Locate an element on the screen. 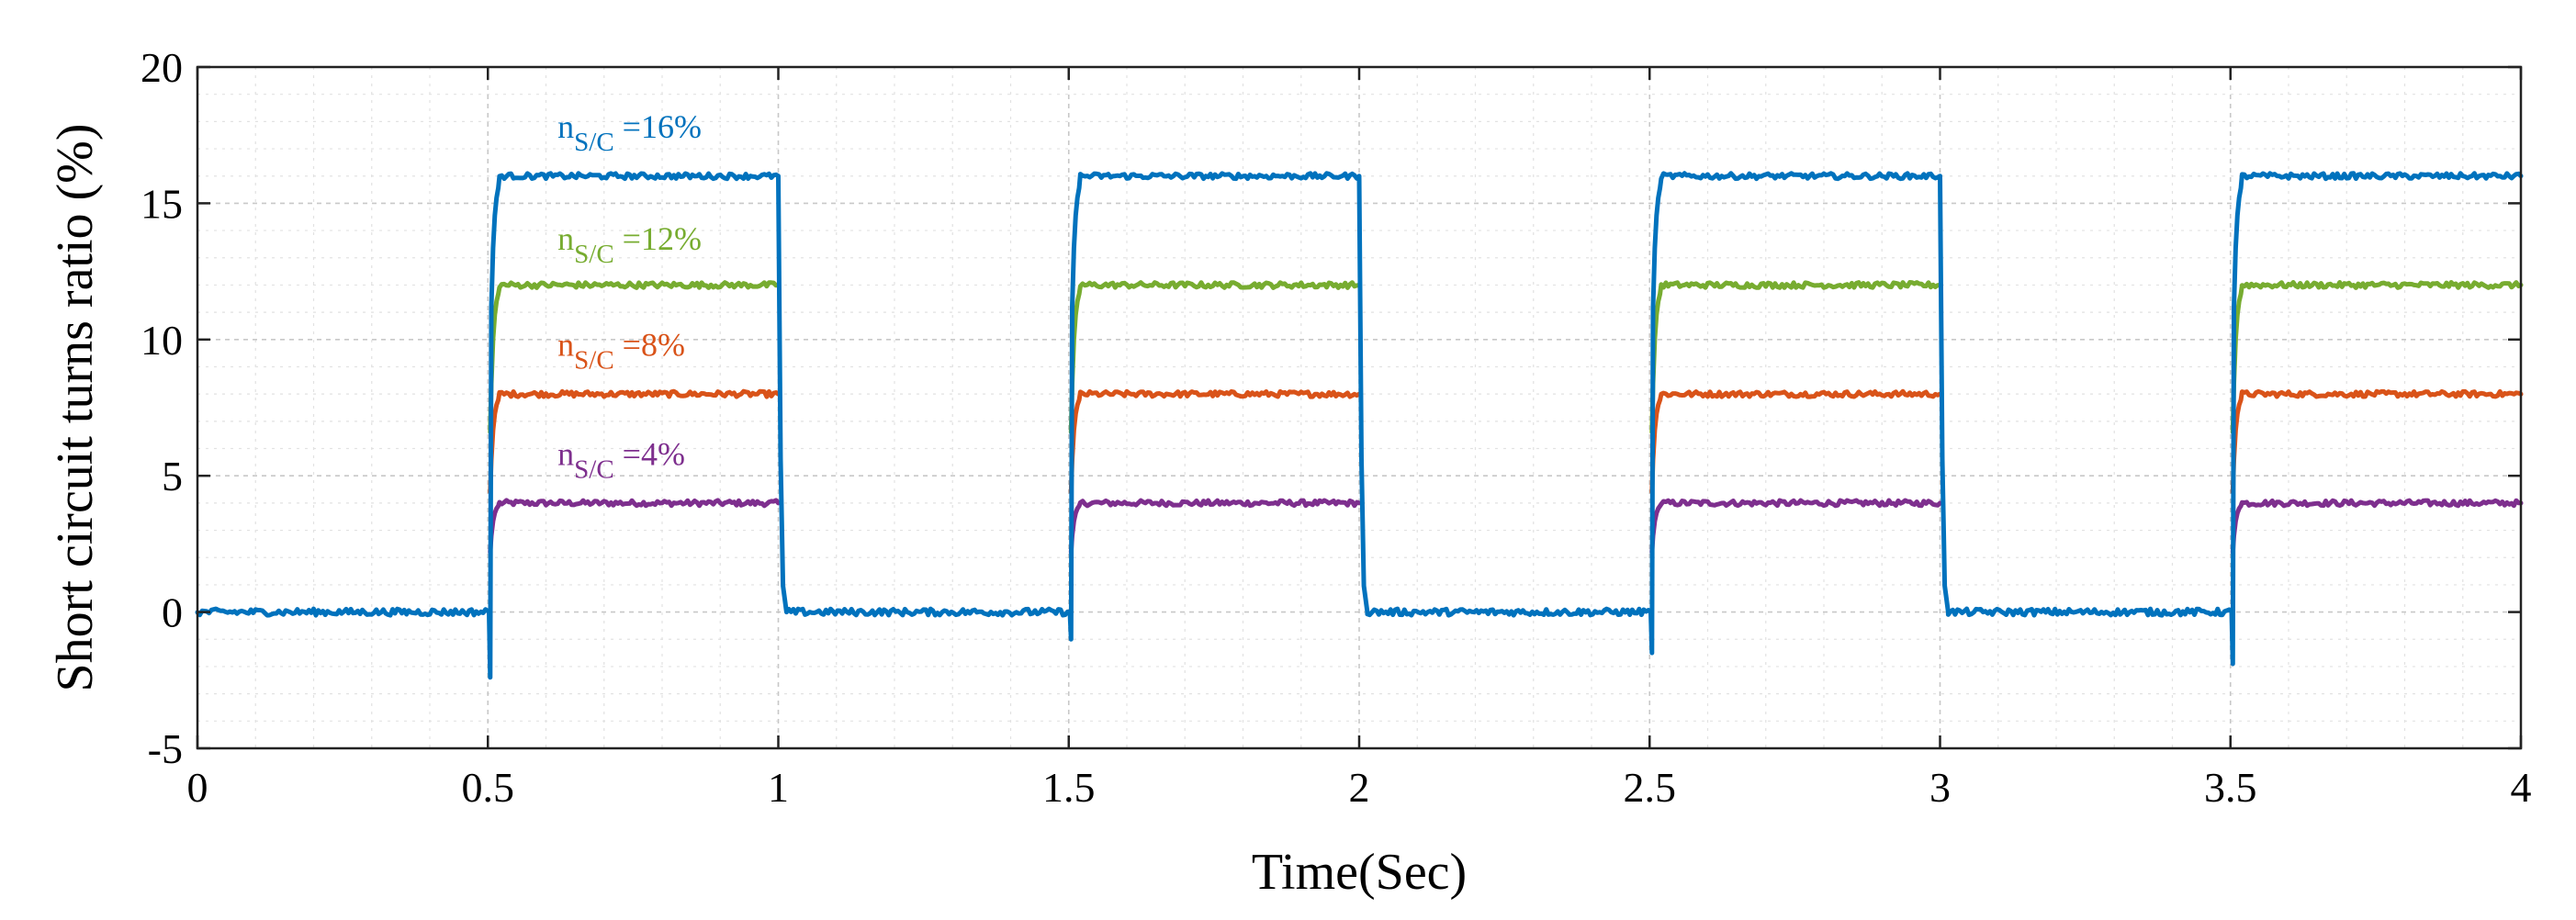 The height and width of the screenshot is (920, 2576). y-axis-title: Short circuit turns ratio (%) is located at coordinates (75, 408).